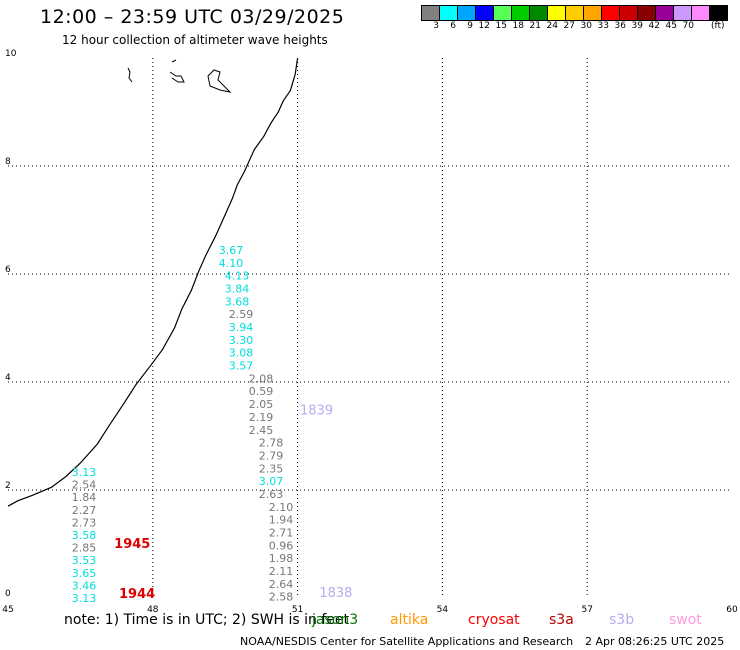 Image resolution: width=740 pixels, height=650 pixels. Describe the element at coordinates (671, 26) in the screenshot. I see `color-legend-label: 45` at that location.